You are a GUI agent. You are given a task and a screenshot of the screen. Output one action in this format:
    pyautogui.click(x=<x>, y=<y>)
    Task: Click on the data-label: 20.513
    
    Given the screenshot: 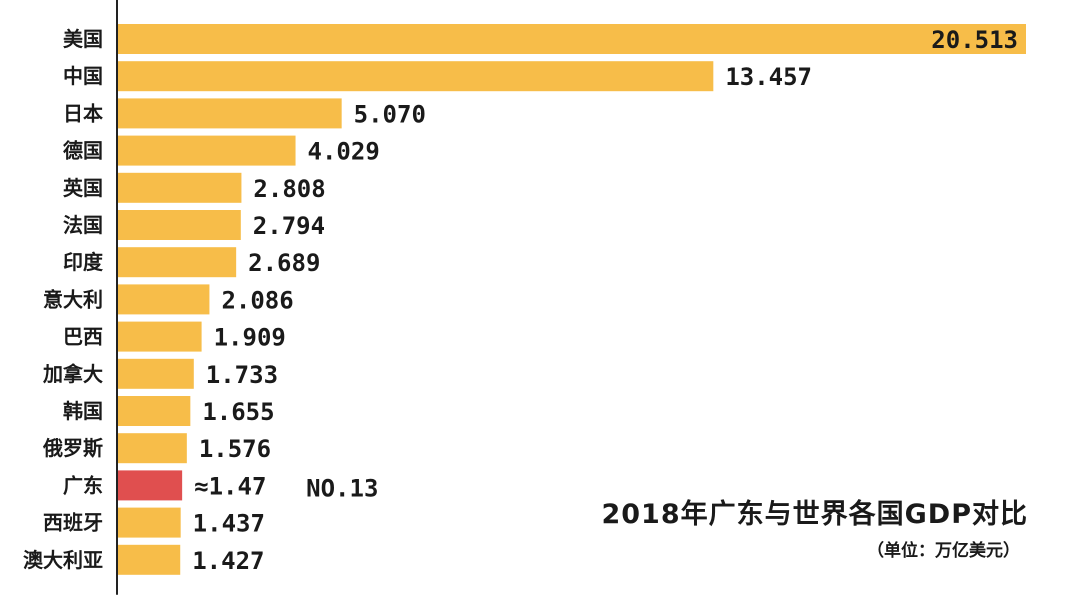 What is the action you would take?
    pyautogui.click(x=974, y=40)
    